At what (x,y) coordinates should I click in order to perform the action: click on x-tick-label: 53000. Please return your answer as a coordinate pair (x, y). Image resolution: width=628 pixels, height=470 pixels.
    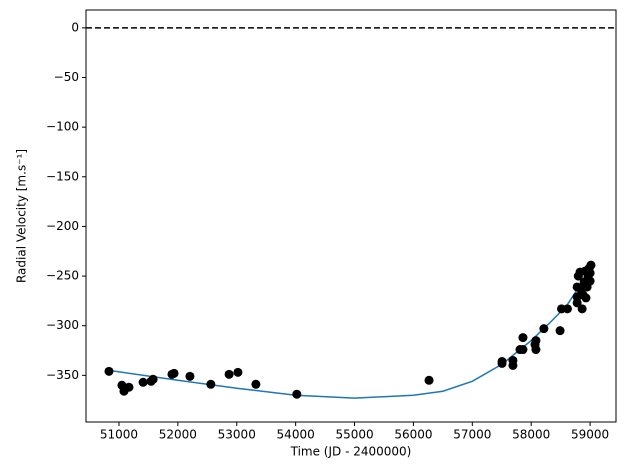
    Looking at the image, I should click on (237, 435).